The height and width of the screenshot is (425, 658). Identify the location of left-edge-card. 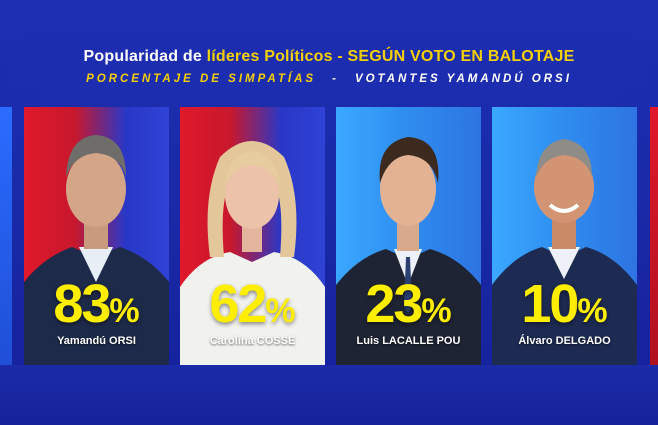
(6, 236).